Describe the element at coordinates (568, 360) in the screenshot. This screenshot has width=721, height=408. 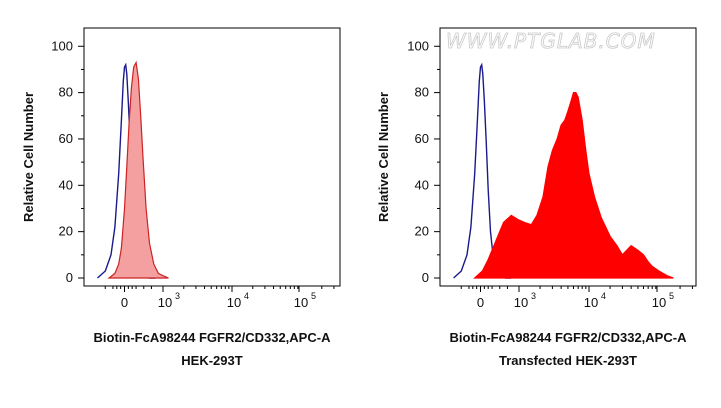
I see `panel-subtitle-2: Transfected HEK-293T` at that location.